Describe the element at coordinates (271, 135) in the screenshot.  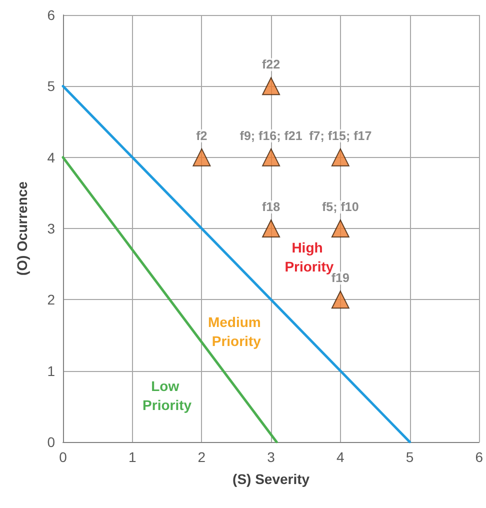
I see `data-label: f9; f16; f21` at that location.